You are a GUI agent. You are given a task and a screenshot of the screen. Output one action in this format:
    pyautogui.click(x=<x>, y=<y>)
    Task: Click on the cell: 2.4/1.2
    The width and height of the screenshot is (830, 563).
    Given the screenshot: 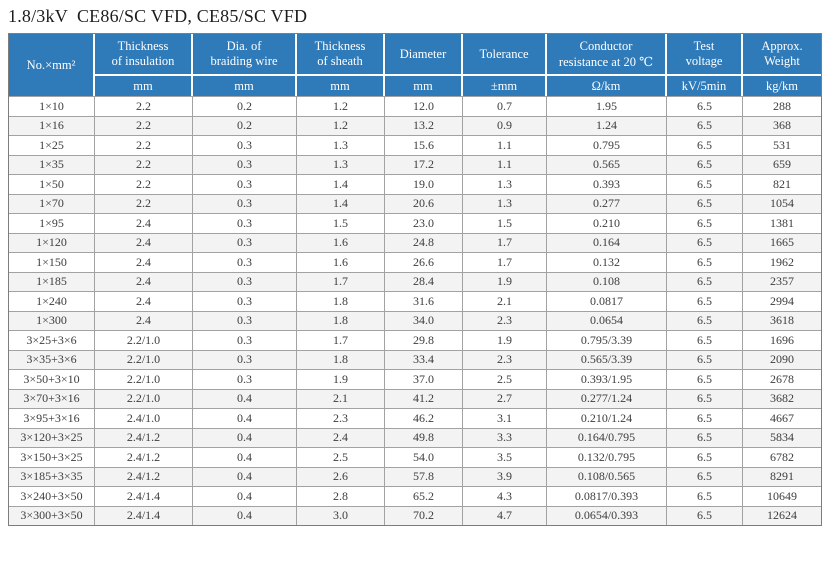 What is the action you would take?
    pyautogui.click(x=144, y=476)
    